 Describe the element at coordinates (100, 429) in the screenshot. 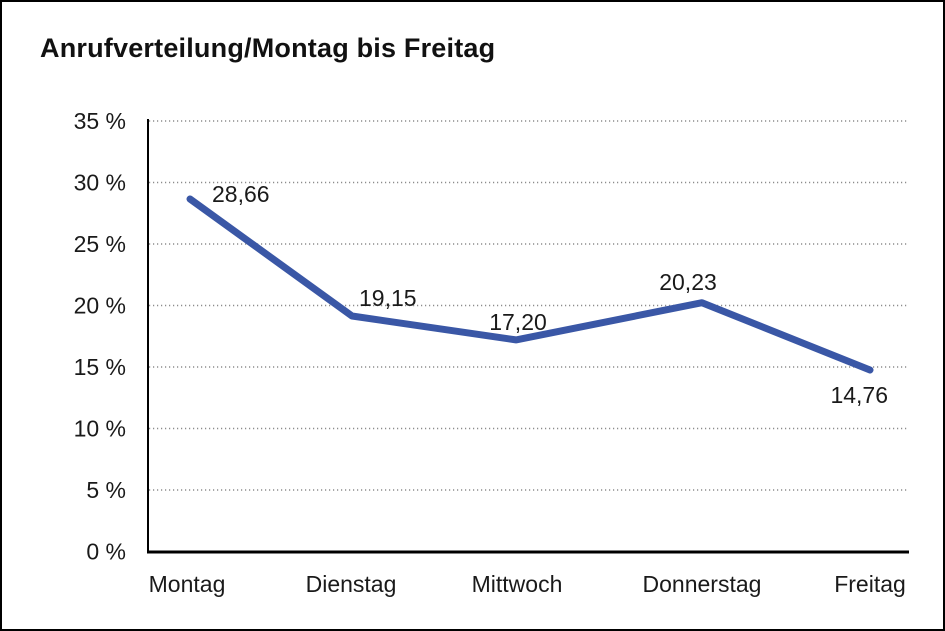

I see `y-tick-label: 10 %` at that location.